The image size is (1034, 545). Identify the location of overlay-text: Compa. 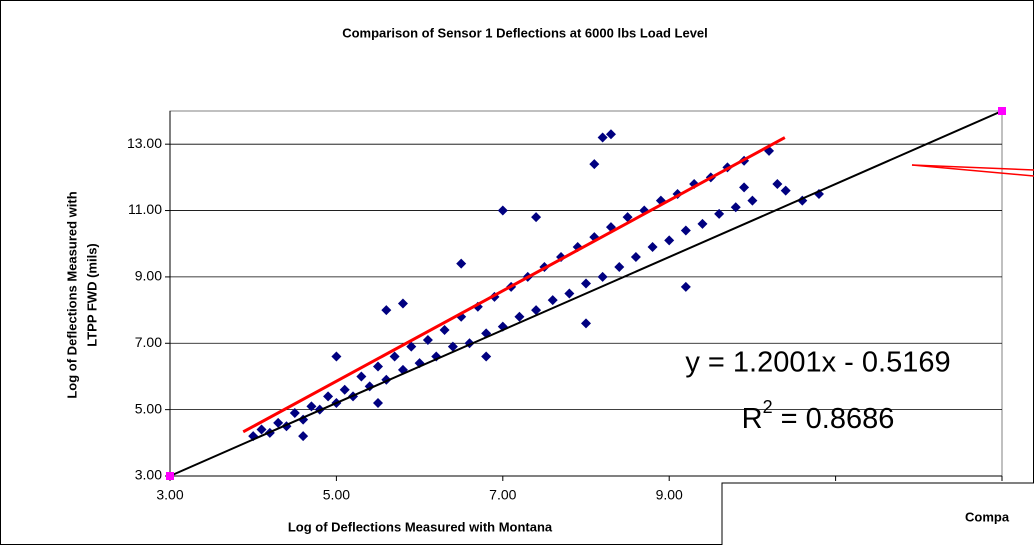
(987, 516).